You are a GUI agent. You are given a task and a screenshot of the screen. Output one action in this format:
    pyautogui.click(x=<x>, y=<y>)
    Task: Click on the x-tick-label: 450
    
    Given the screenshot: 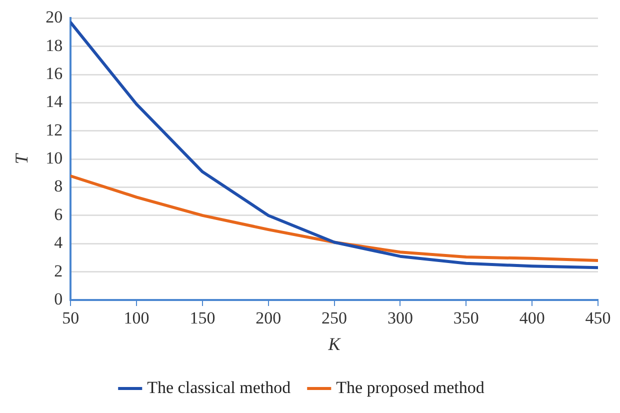 What is the action you would take?
    pyautogui.click(x=598, y=318)
    